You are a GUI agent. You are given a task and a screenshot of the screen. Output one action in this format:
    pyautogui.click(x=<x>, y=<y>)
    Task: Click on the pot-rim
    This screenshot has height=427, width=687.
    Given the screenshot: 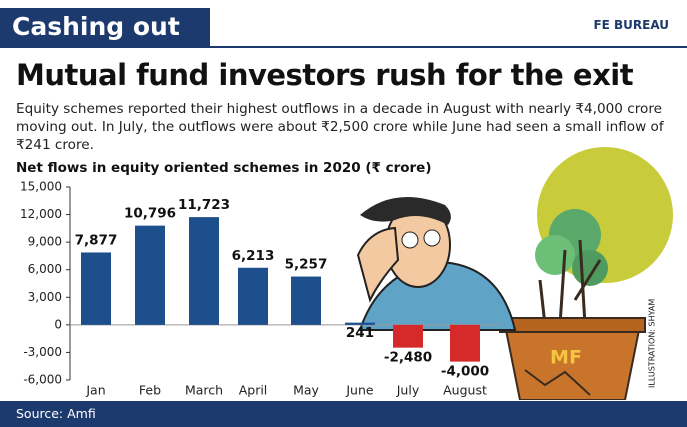 What is the action you would take?
    pyautogui.click(x=572, y=325)
    